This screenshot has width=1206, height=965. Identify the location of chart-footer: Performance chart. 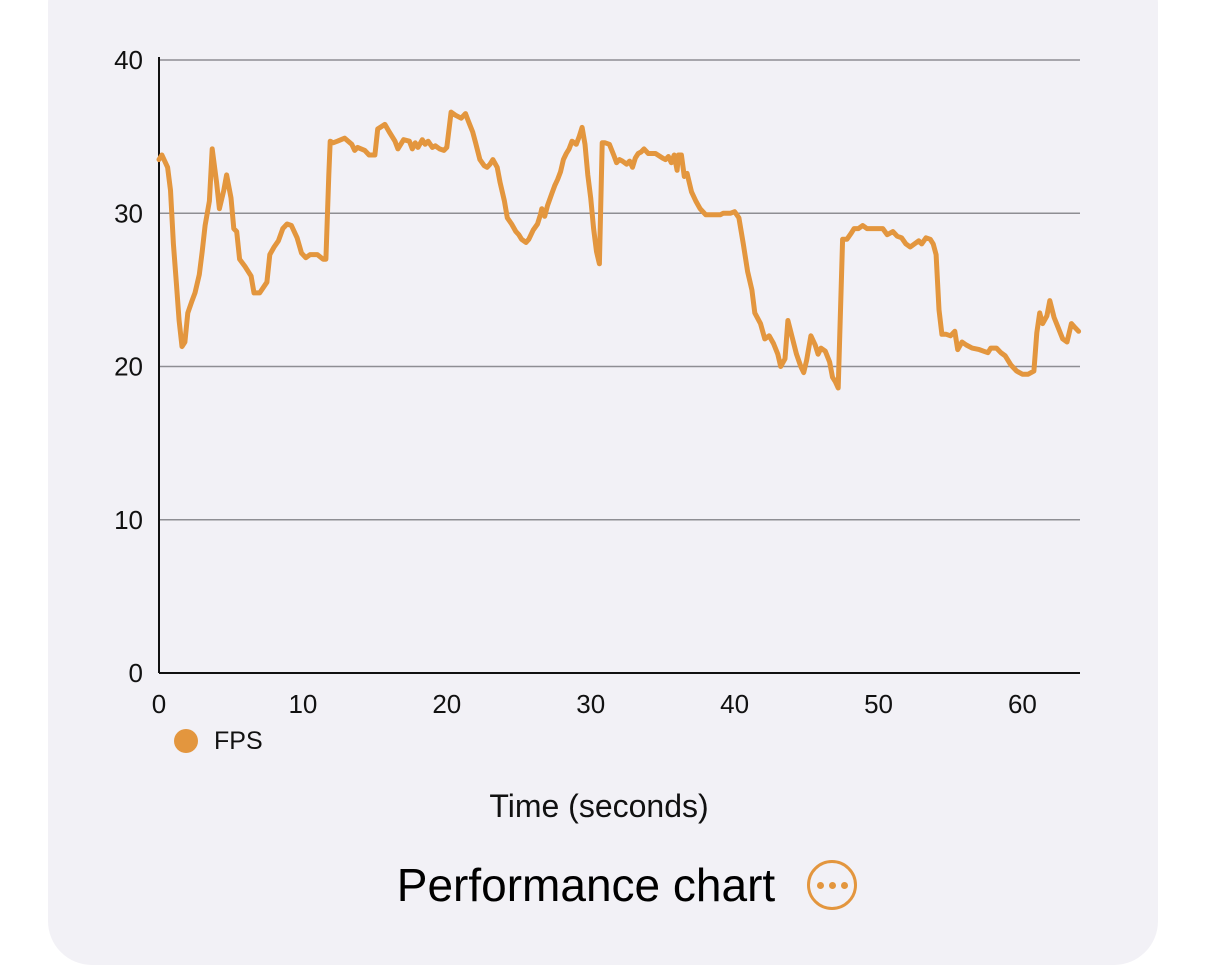
(603, 885).